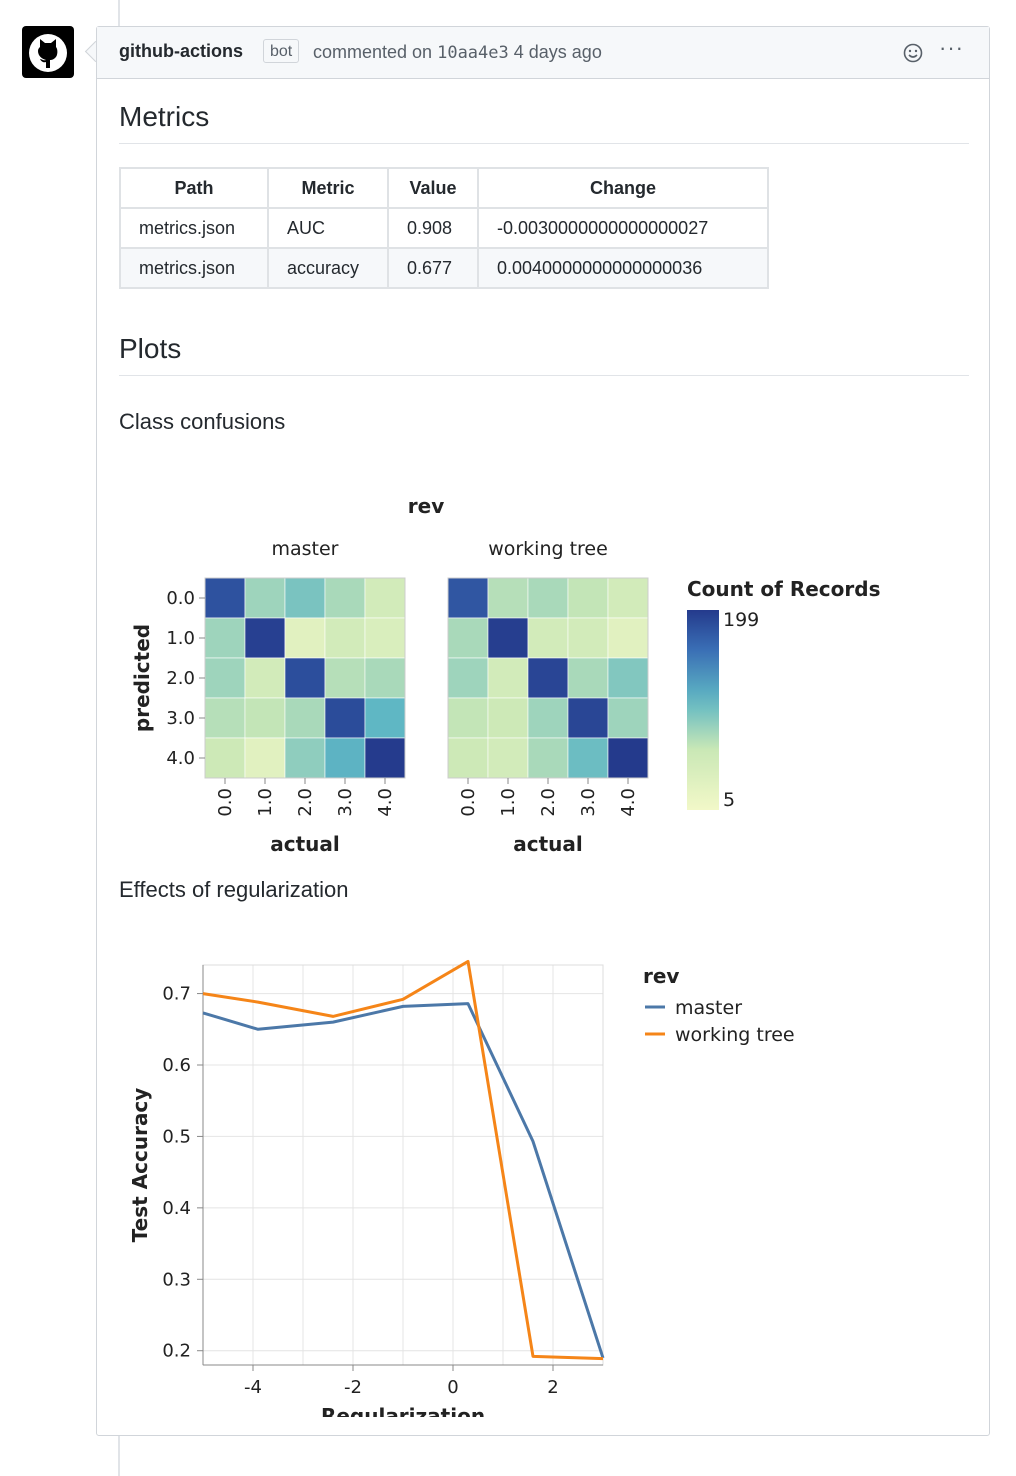 The image size is (1016, 1476). I want to click on y-tick-label: 0.5, so click(176, 1136).